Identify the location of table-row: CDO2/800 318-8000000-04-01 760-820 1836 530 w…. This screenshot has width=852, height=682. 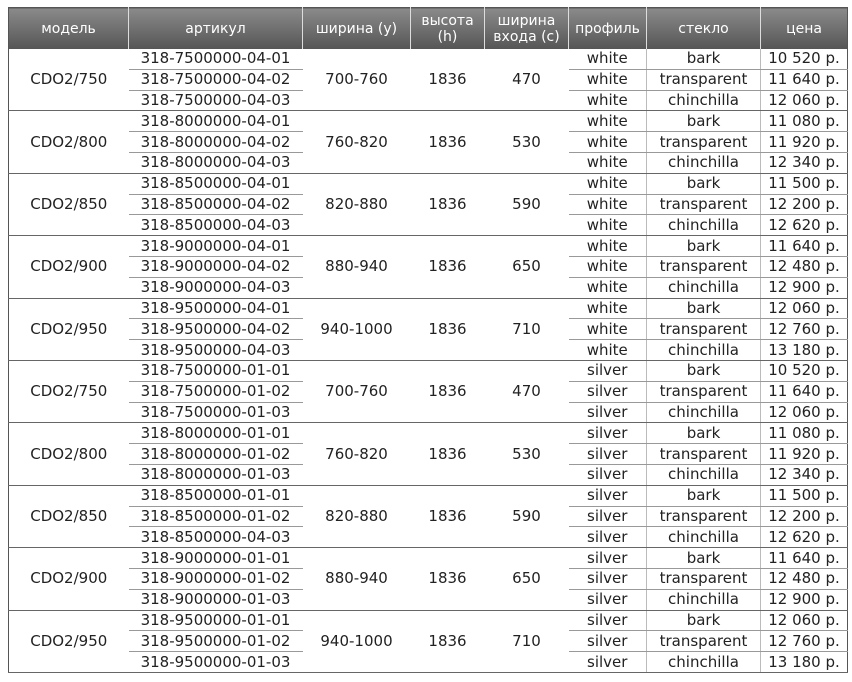
(428, 142).